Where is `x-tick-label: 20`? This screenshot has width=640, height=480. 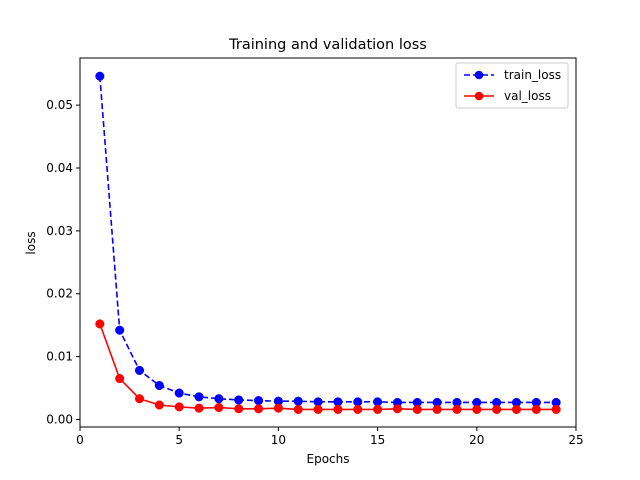 x-tick-label: 20 is located at coordinates (476, 440).